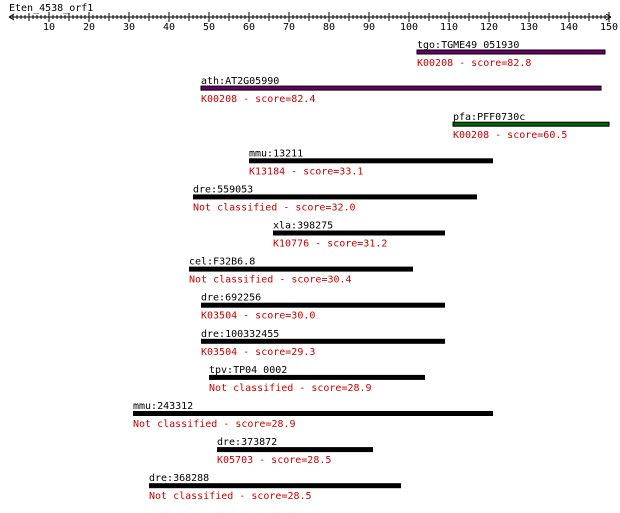 Image resolution: width=620 pixels, height=513 pixels. What do you see at coordinates (51, 8) in the screenshot?
I see `query-title: Eten_4538_orf1` at bounding box center [51, 8].